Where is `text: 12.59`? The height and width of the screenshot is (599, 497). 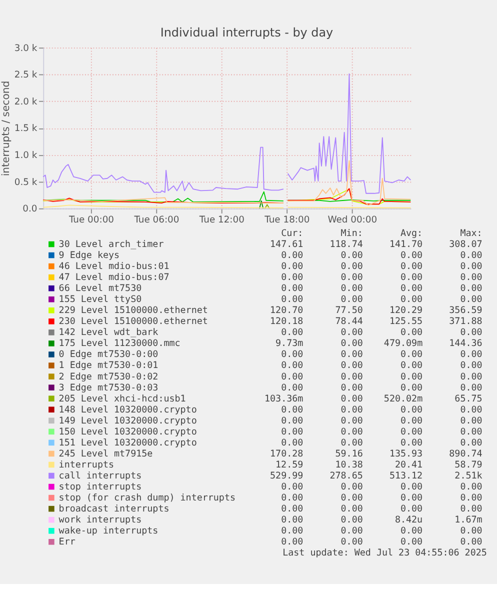
text: 12.59 is located at coordinates (290, 464).